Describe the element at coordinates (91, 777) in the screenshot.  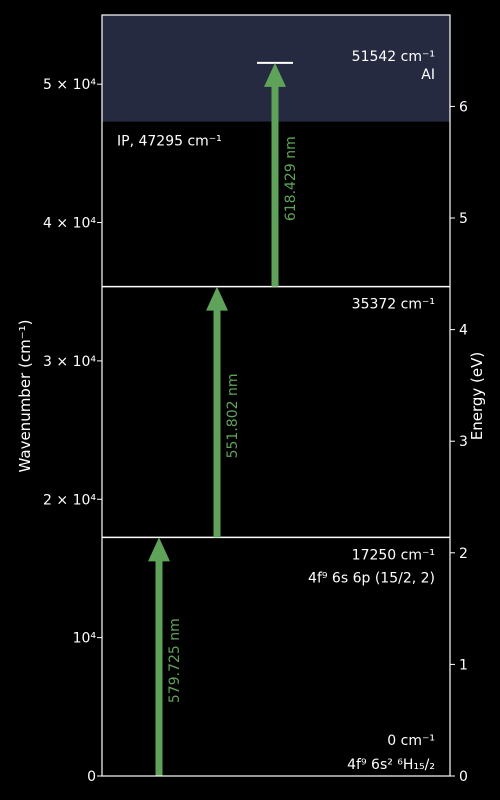
I see `y-tick-label: 0` at that location.